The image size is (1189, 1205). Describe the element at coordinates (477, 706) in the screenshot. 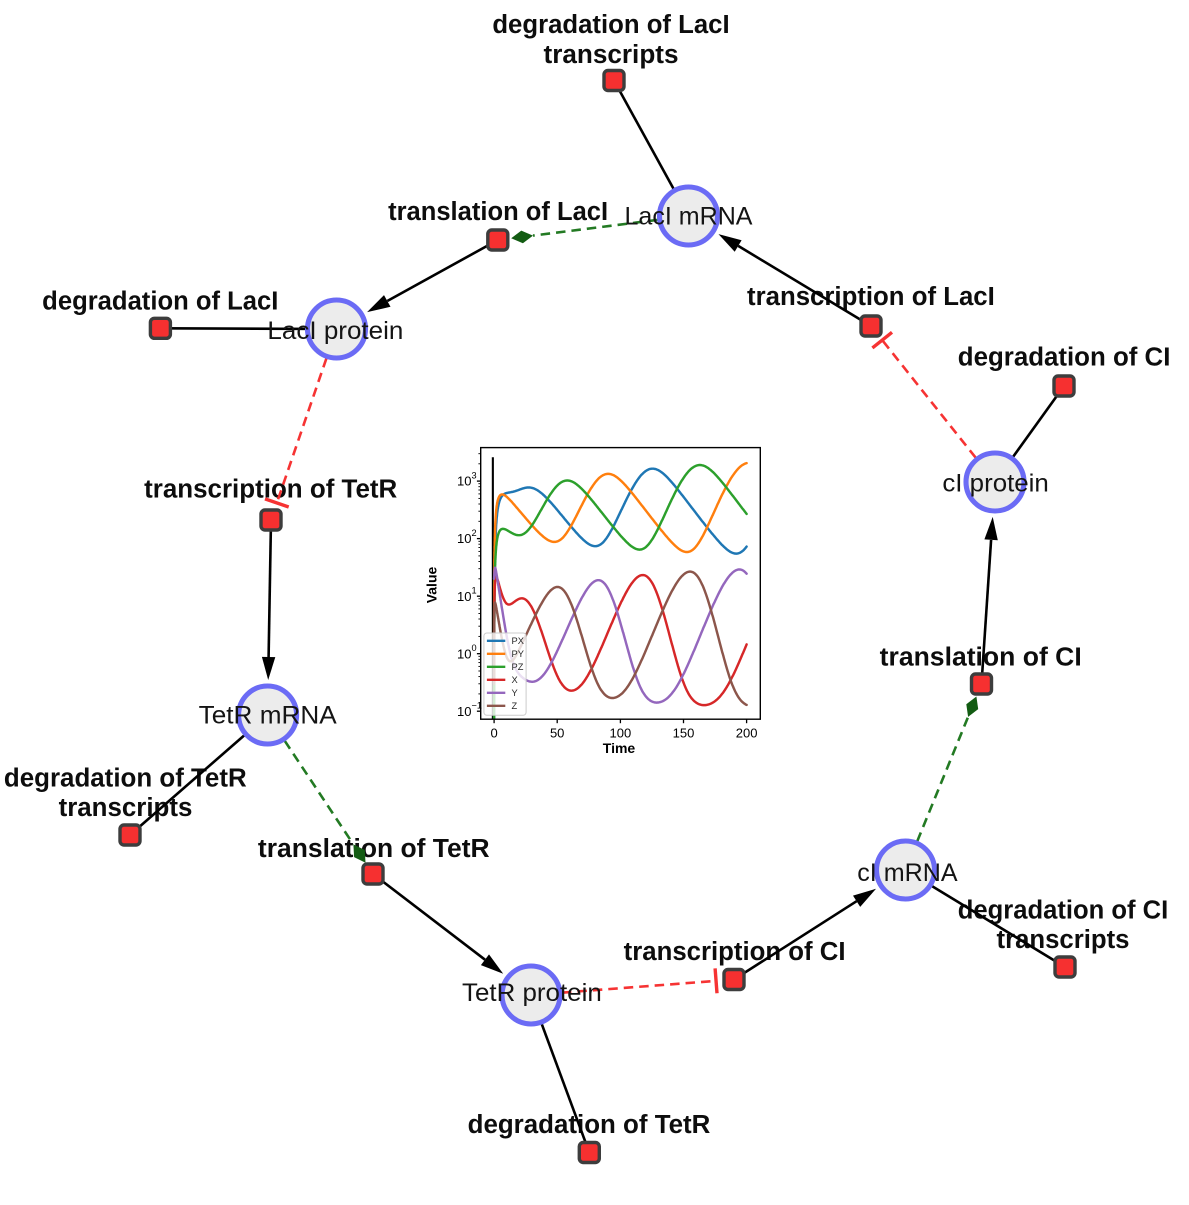

I see `svg-text: −1` at that location.